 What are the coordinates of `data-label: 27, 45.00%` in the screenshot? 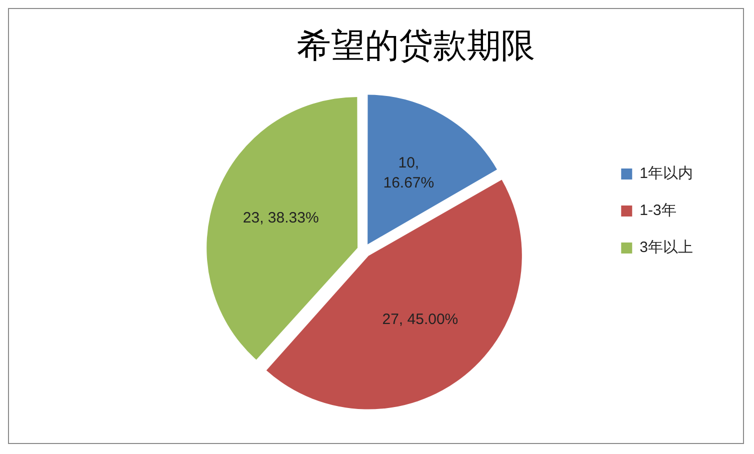 It's located at (420, 319).